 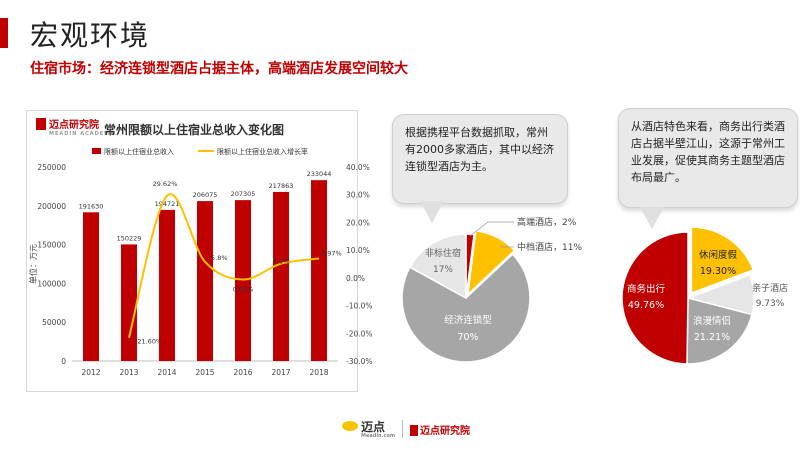 I want to click on pie-label-high-end: 高端酒店，2%, so click(x=547, y=222).